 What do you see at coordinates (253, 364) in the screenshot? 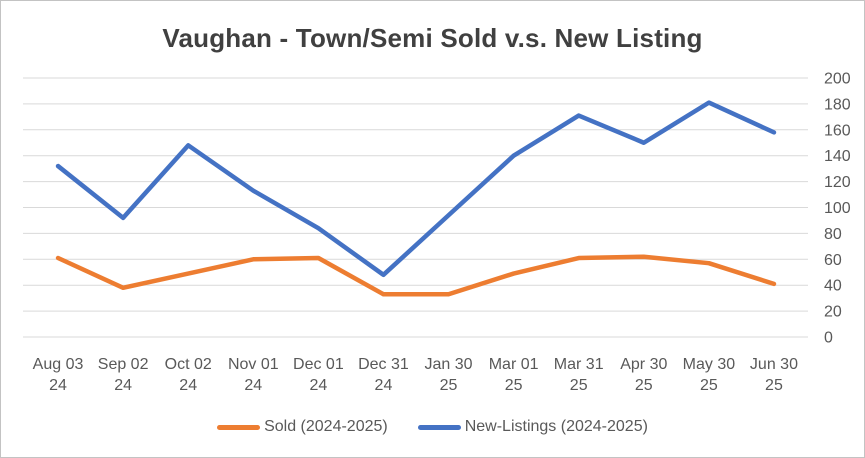
I see `x-axis-category-label: Nov 01` at bounding box center [253, 364].